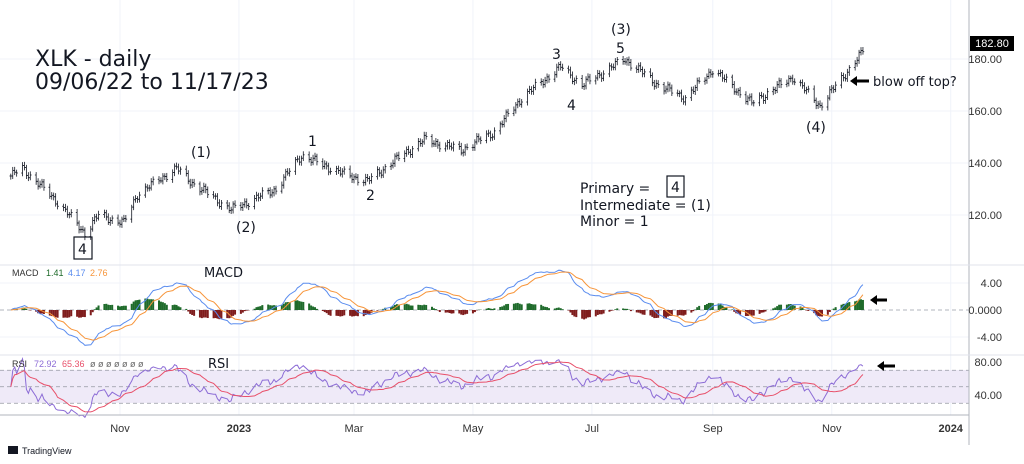 The width and height of the screenshot is (1024, 464). Describe the element at coordinates (93, 59) in the screenshot. I see `chart-title: XLK - daily` at that location.